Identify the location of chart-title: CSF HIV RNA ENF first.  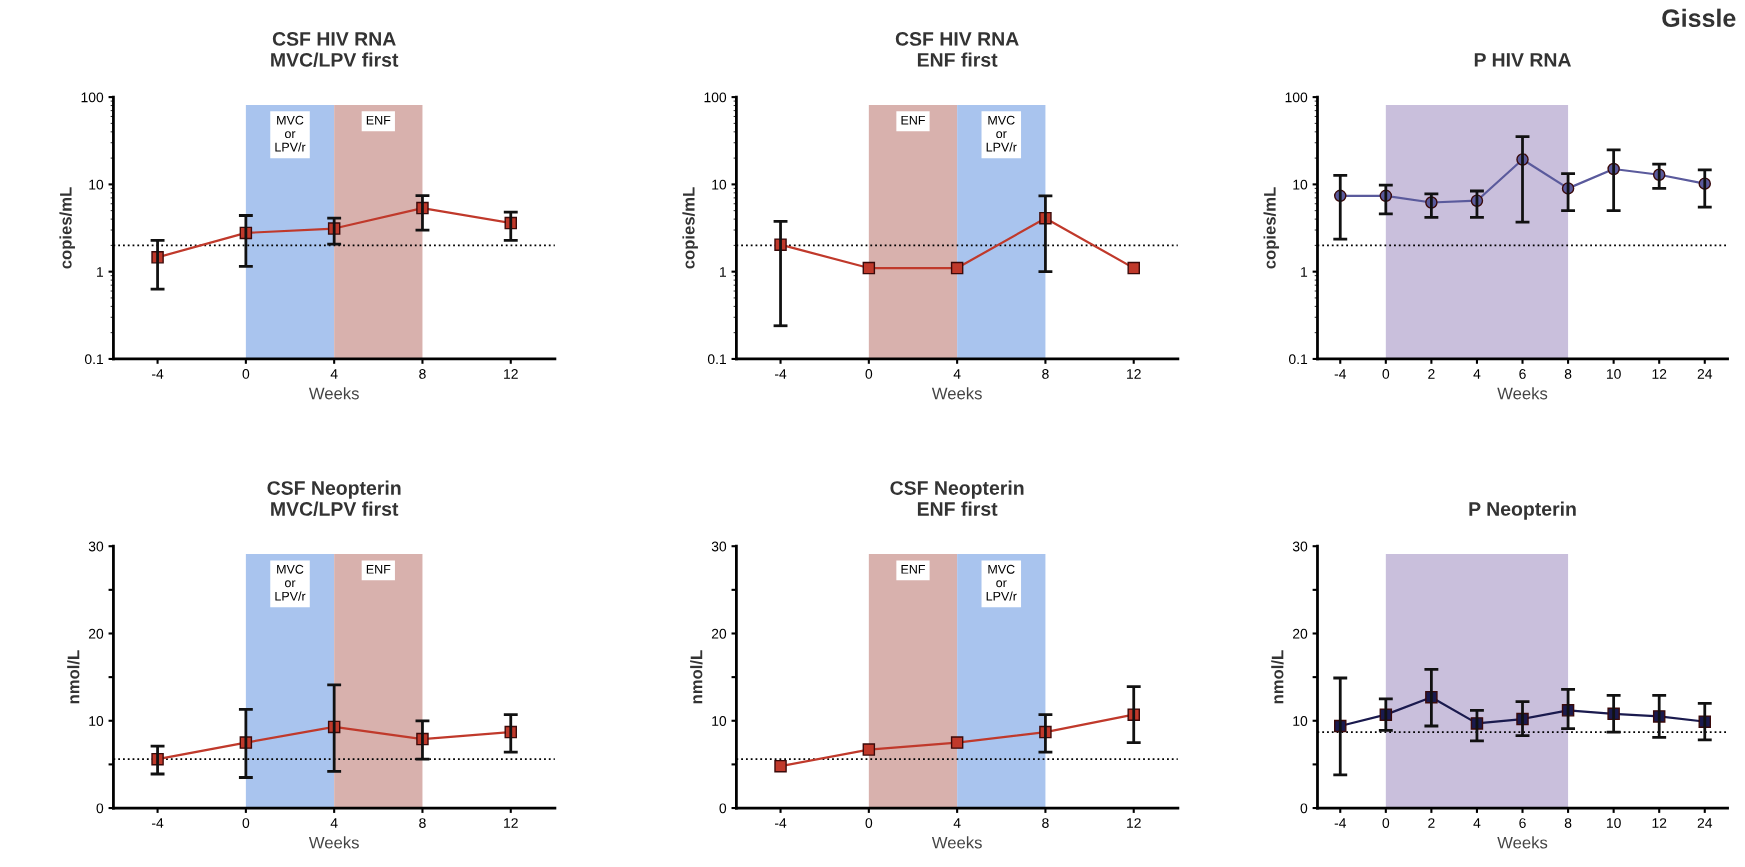
(957, 49).